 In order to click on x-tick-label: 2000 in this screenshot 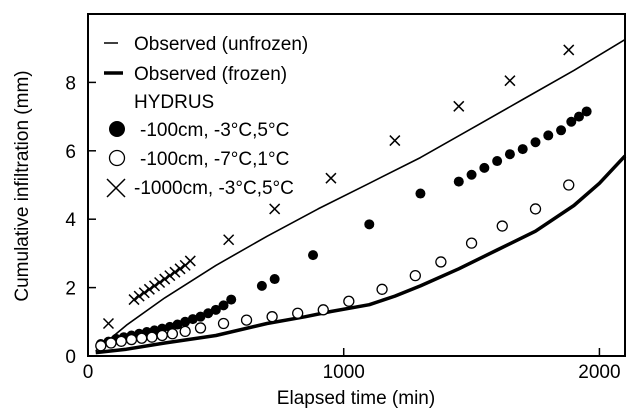, I will do `click(599, 372)`.